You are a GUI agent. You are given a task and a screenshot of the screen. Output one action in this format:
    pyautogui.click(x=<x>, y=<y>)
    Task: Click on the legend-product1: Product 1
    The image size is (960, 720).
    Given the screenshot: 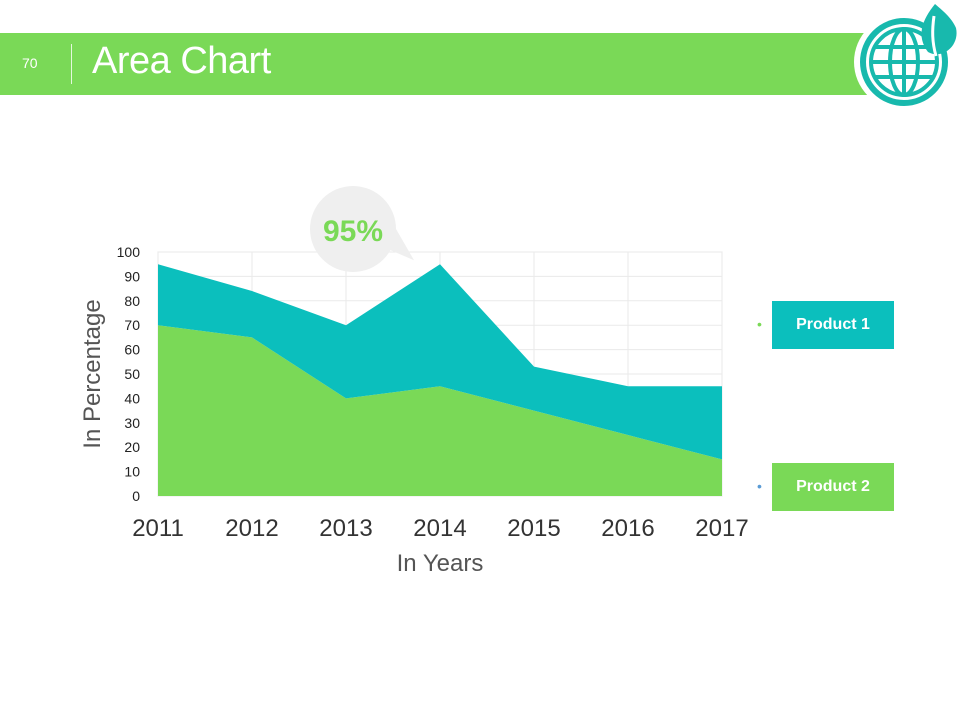 What is the action you would take?
    pyautogui.click(x=833, y=325)
    